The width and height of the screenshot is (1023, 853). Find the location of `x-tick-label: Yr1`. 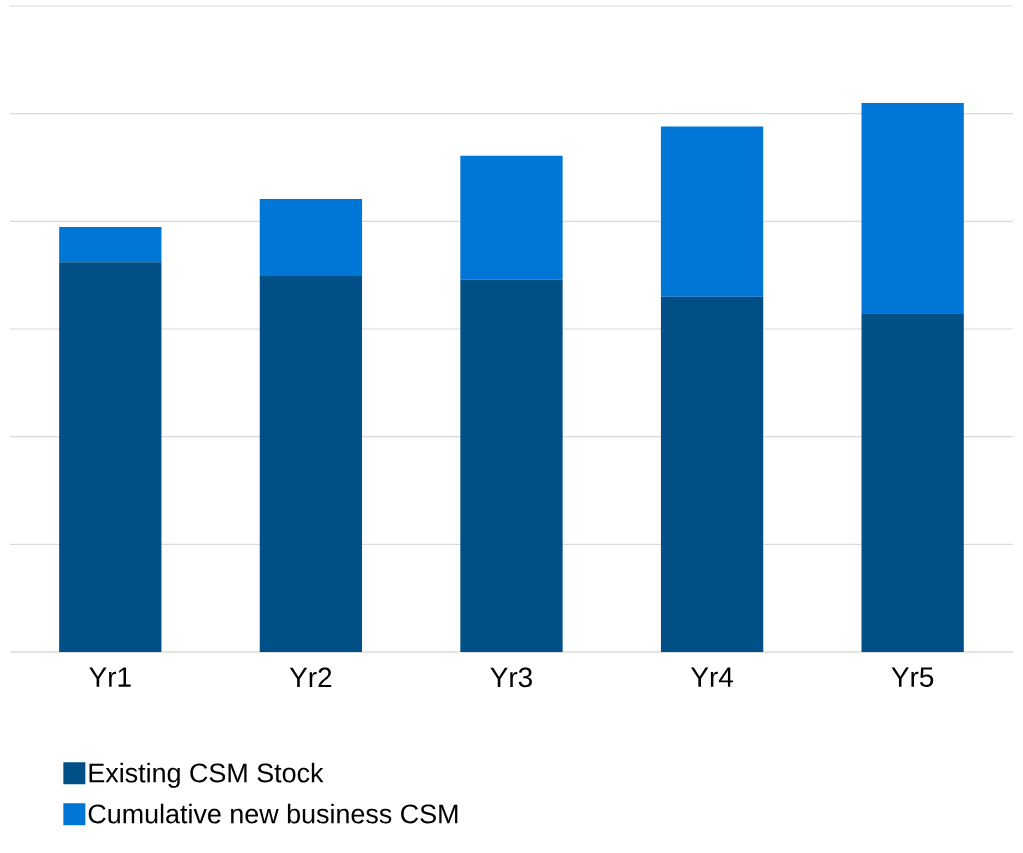

x-tick-label: Yr1 is located at coordinates (110, 677).